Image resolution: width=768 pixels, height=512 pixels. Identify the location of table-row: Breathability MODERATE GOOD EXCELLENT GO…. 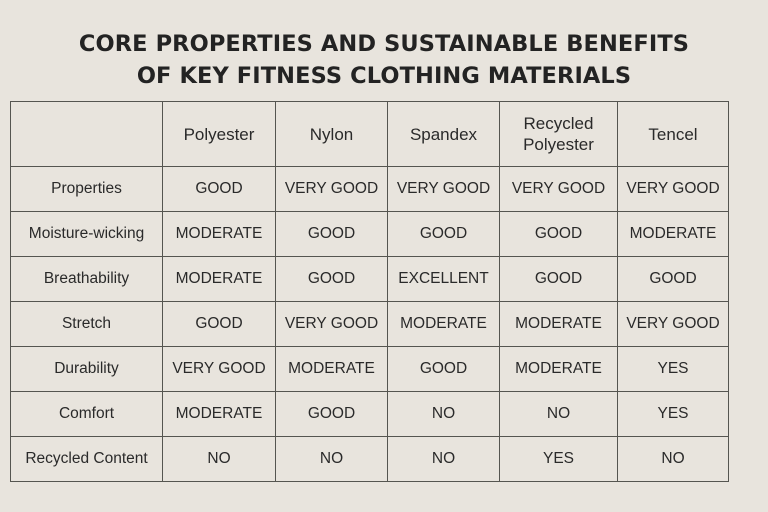
(369, 279).